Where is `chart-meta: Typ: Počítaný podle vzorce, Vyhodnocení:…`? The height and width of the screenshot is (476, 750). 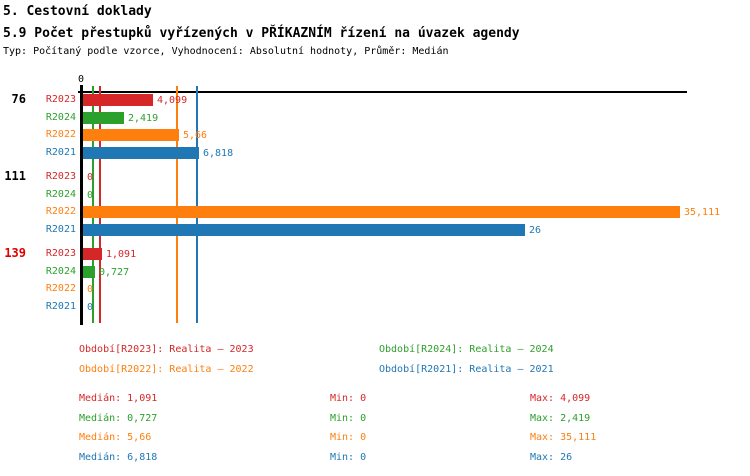
chart-meta: Typ: Počítaný podle vzorce, Vyhodnocení:… is located at coordinates (226, 51).